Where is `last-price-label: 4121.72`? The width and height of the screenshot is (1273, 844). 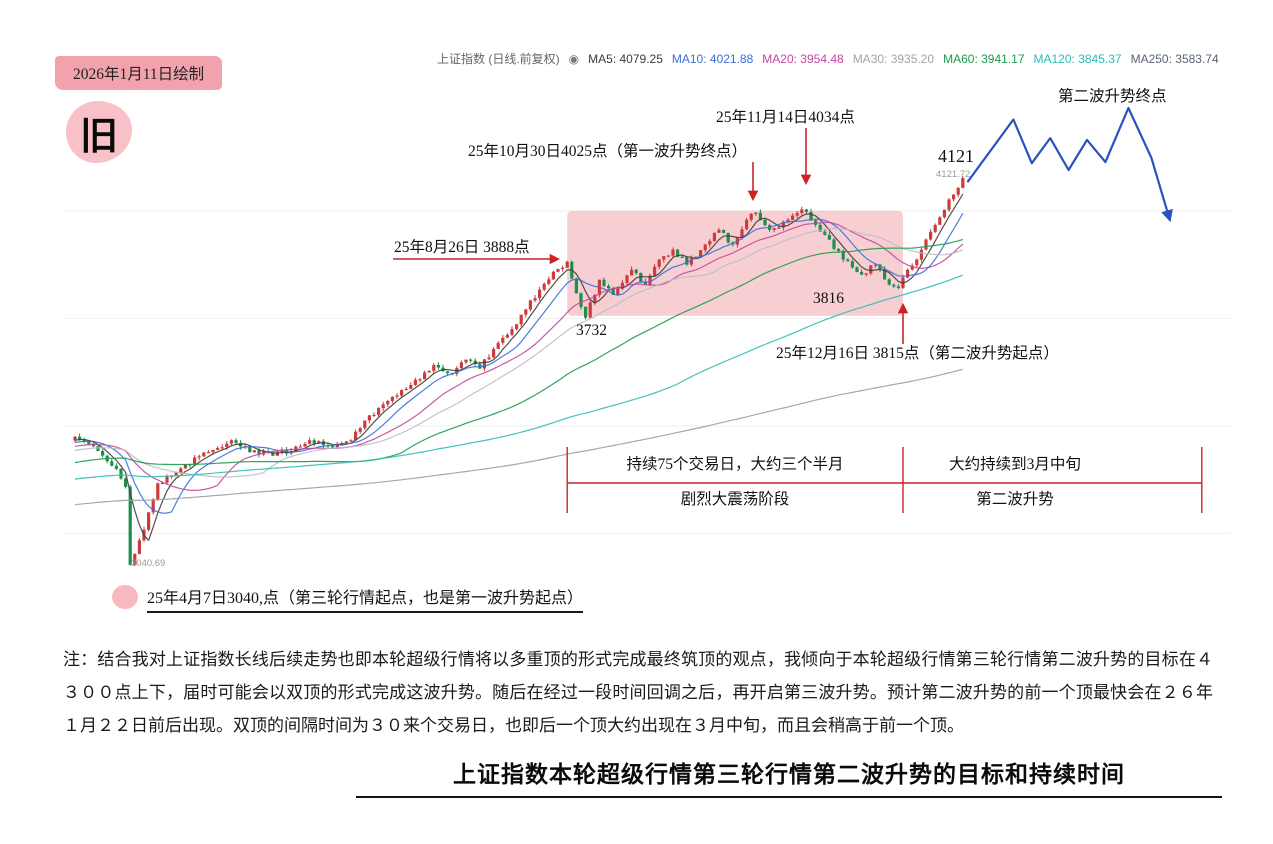 last-price-label: 4121.72 is located at coordinates (953, 174).